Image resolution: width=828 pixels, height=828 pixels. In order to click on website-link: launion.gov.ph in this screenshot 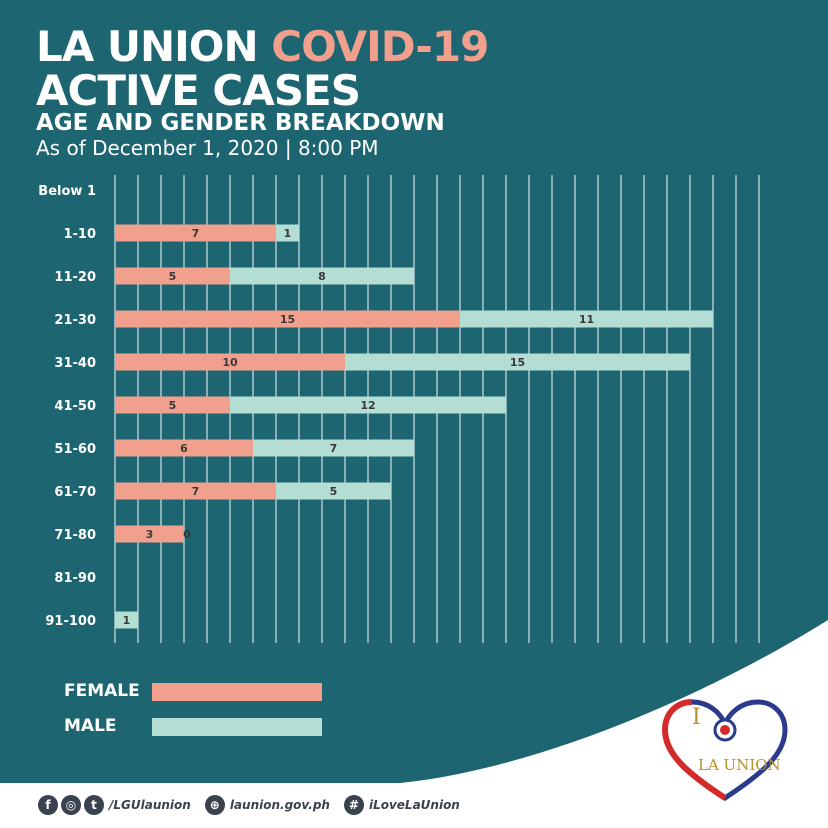, I will do `click(279, 805)`.